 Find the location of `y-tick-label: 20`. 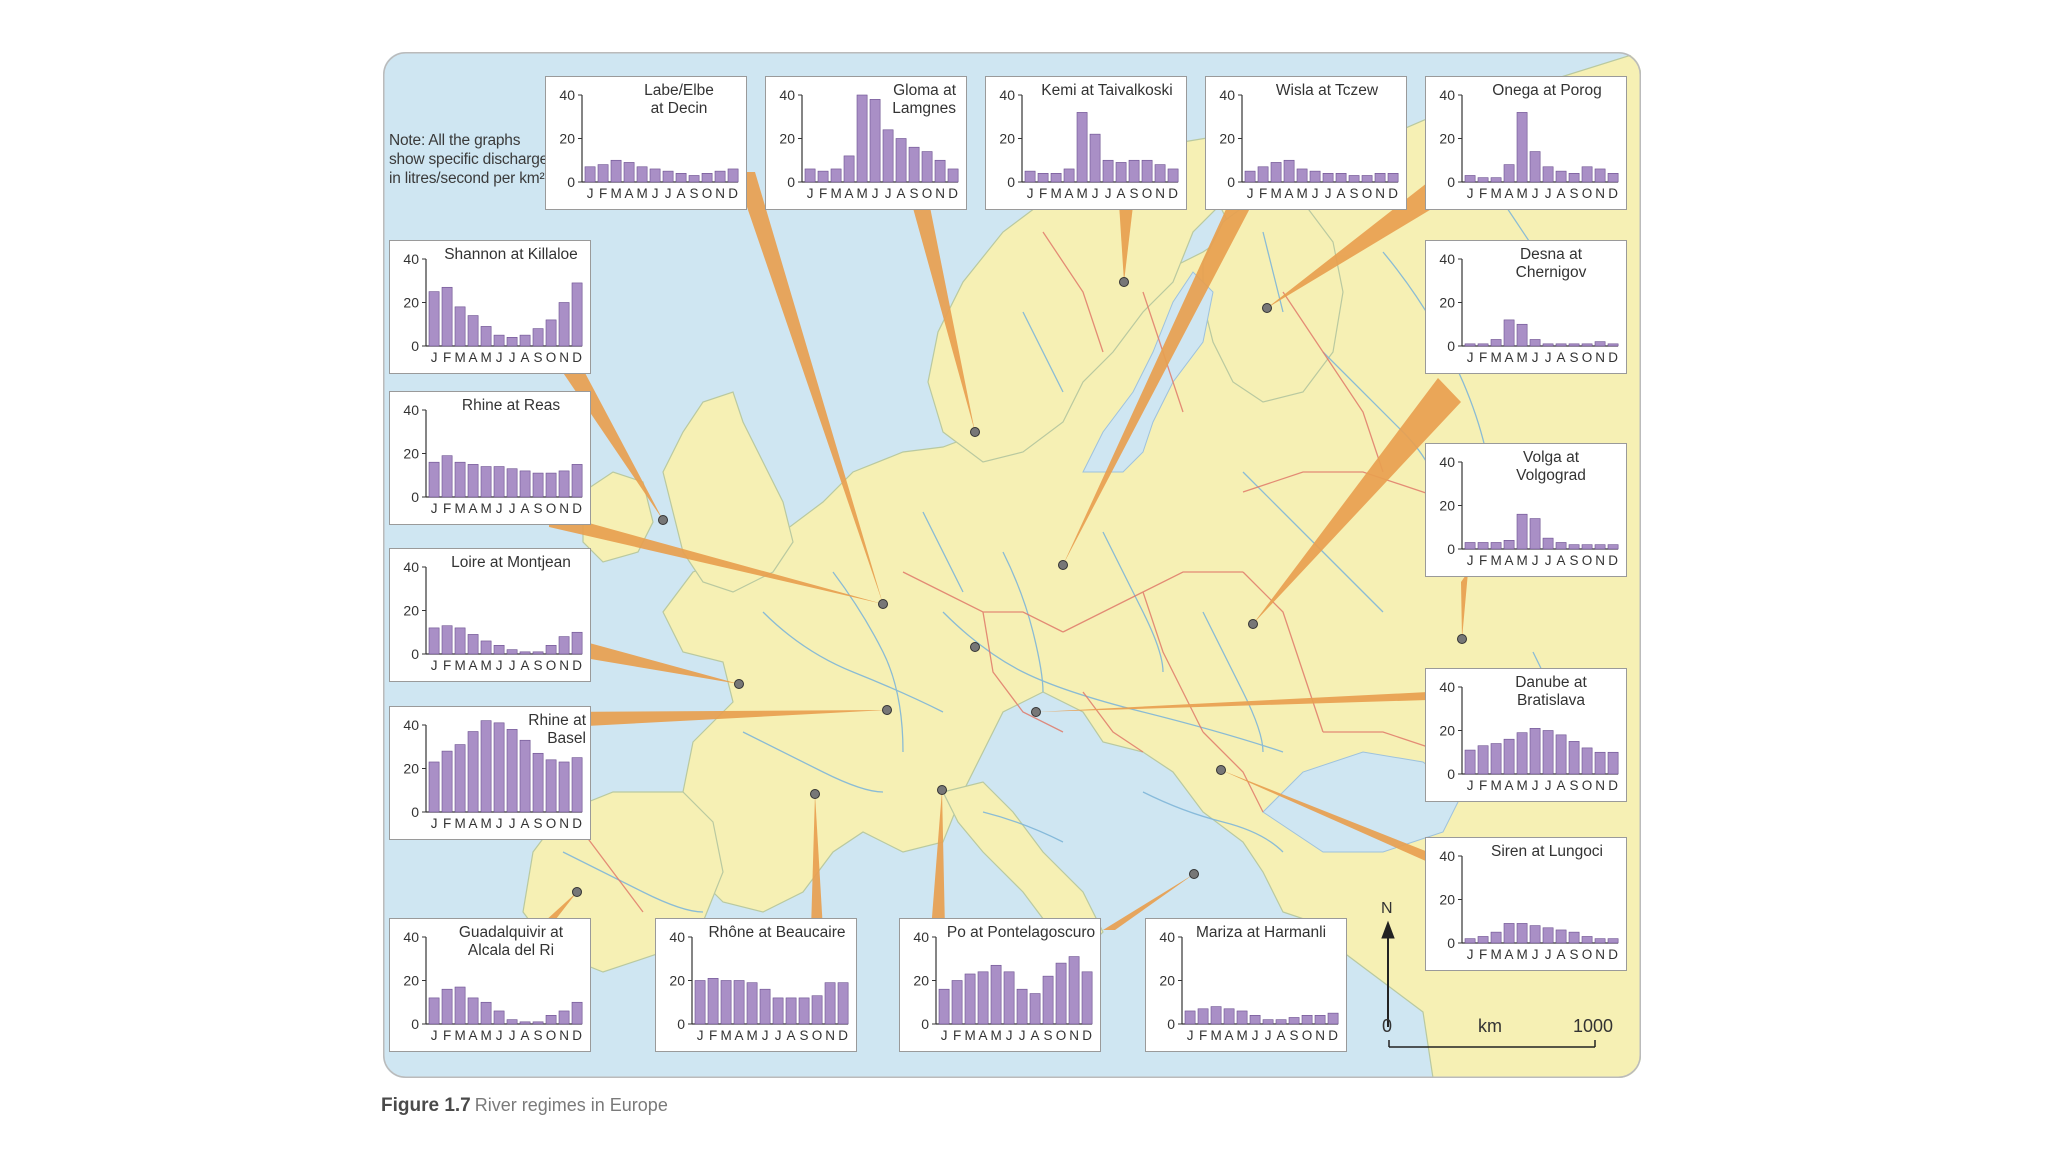

y-tick-label: 20 is located at coordinates (1227, 139).